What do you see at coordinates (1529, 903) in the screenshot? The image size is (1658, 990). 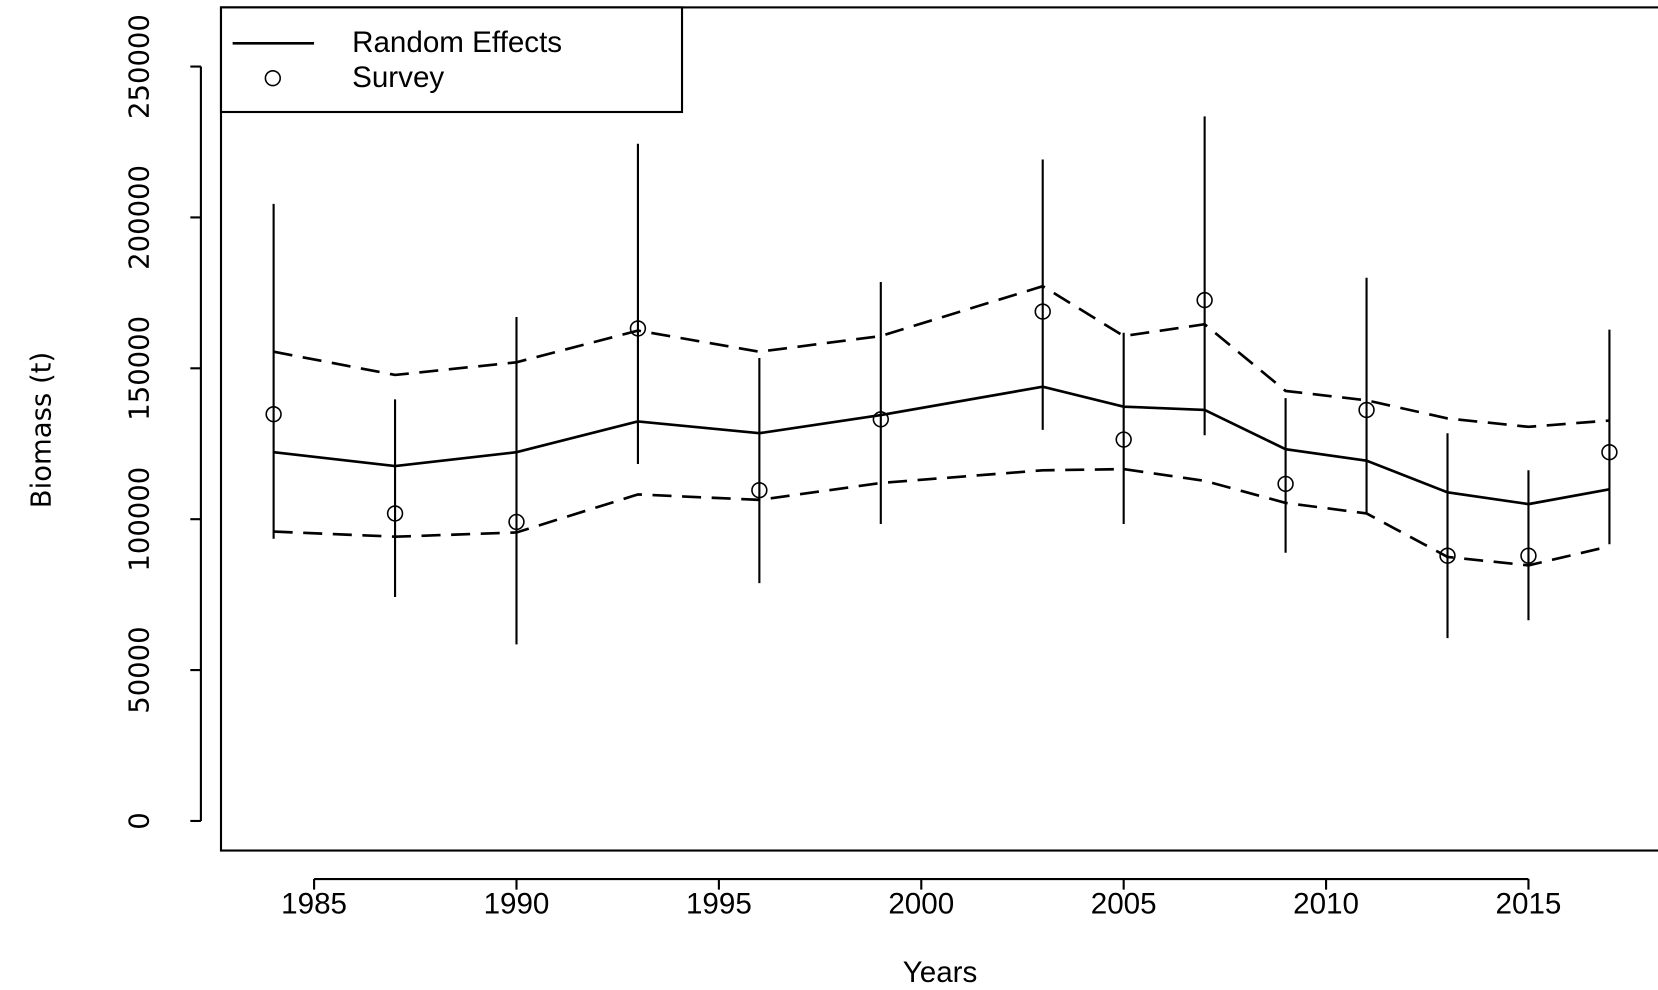 I see `x-tick-label: 2015` at bounding box center [1529, 903].